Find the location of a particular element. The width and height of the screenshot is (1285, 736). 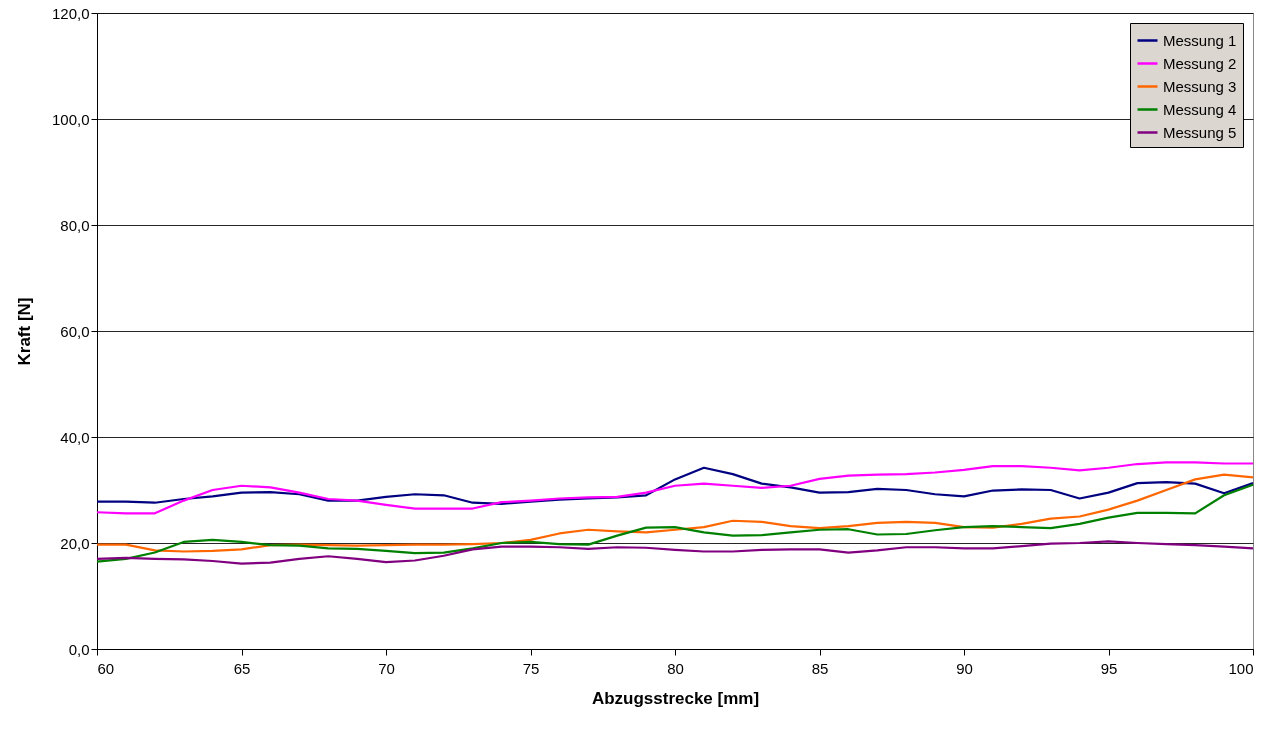

legend-label: Messung 2 is located at coordinates (1200, 63).